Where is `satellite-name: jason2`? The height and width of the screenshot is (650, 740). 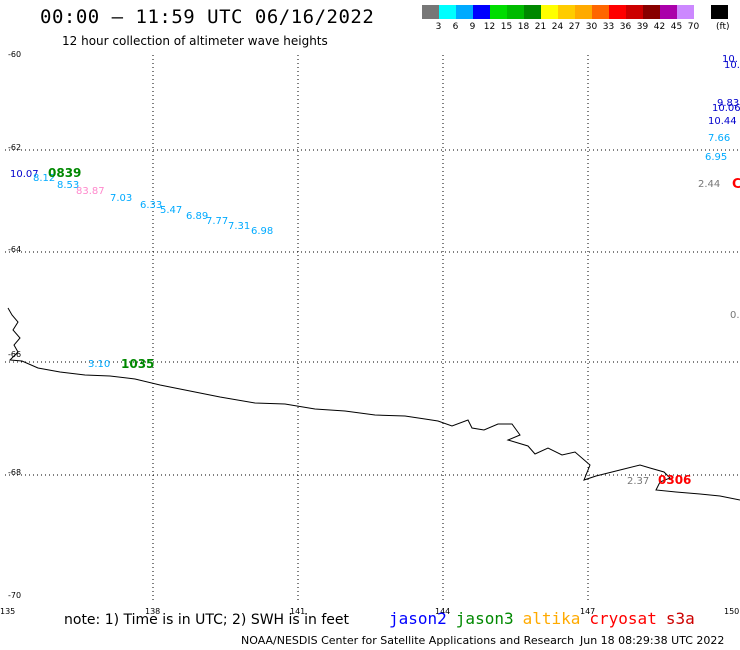 satellite-name: jason2 is located at coordinates (418, 618).